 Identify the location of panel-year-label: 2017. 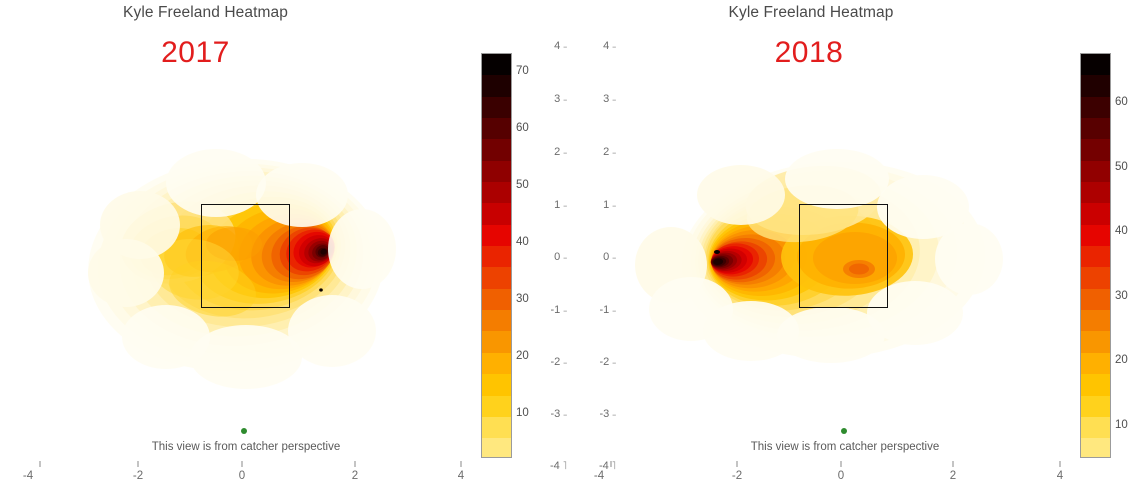
(195, 52).